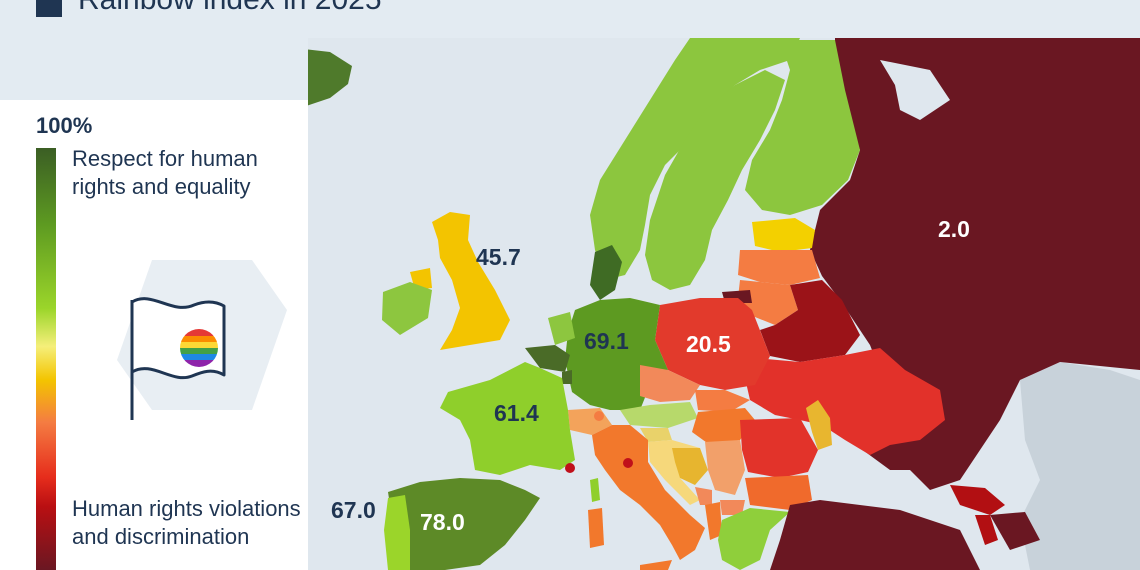  What do you see at coordinates (670, 383) in the screenshot?
I see `country-czechia` at bounding box center [670, 383].